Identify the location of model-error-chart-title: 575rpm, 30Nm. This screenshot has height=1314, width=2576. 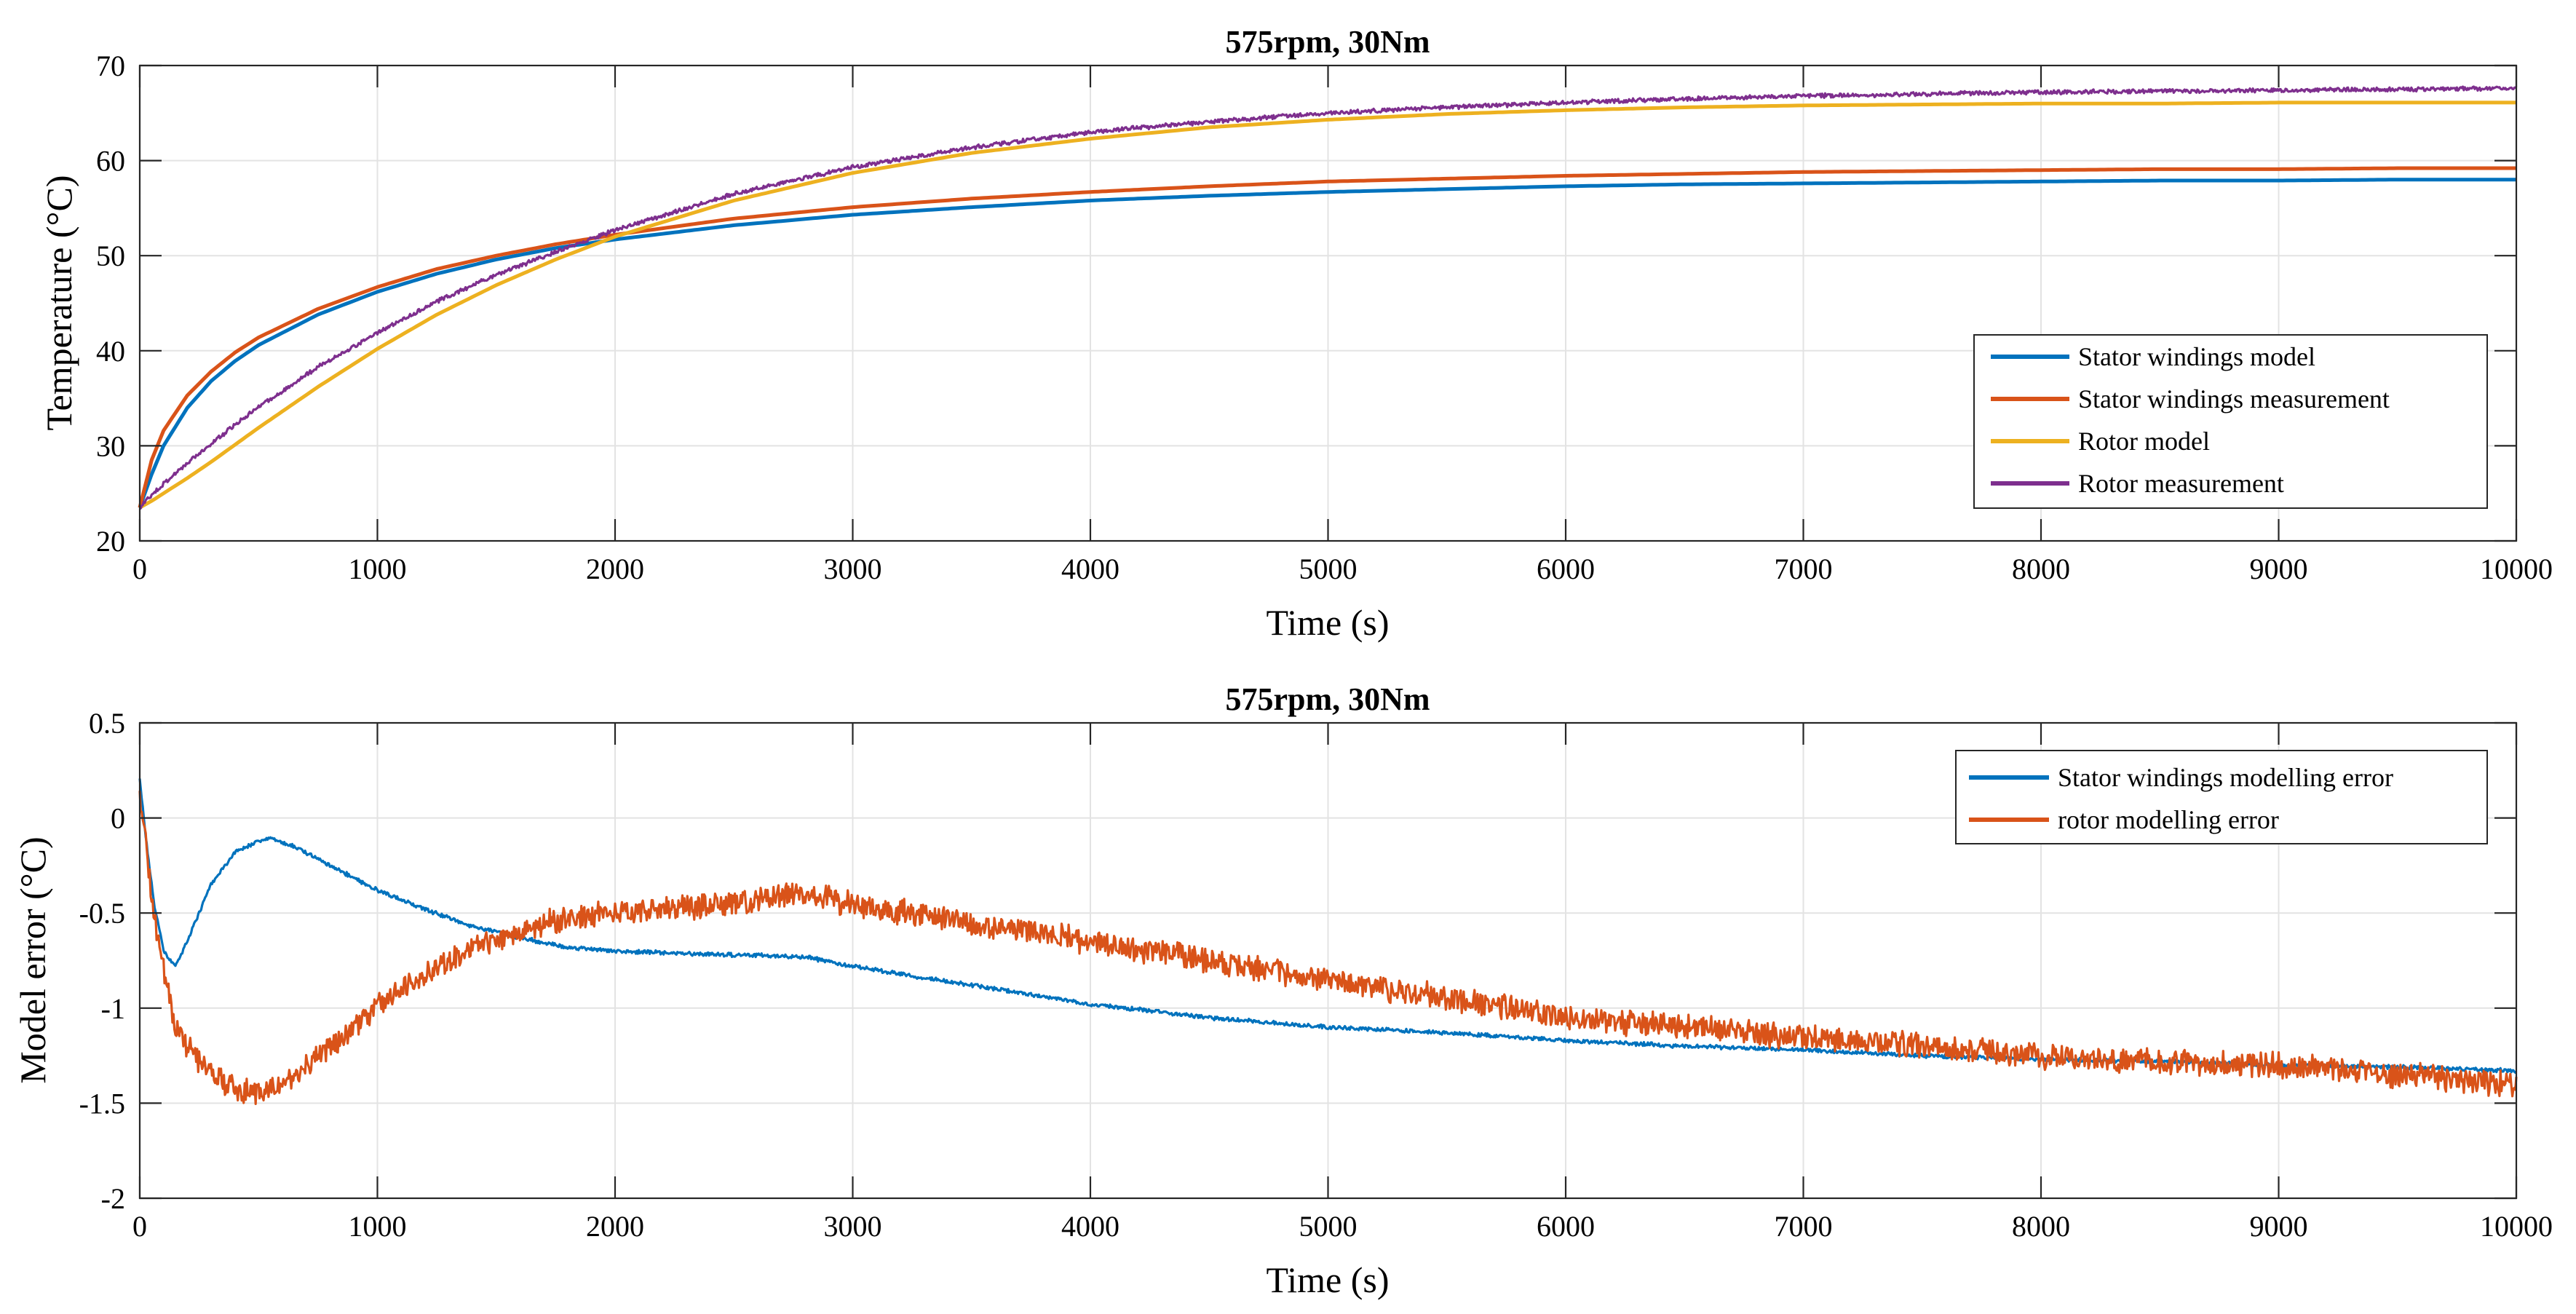
(1327, 699).